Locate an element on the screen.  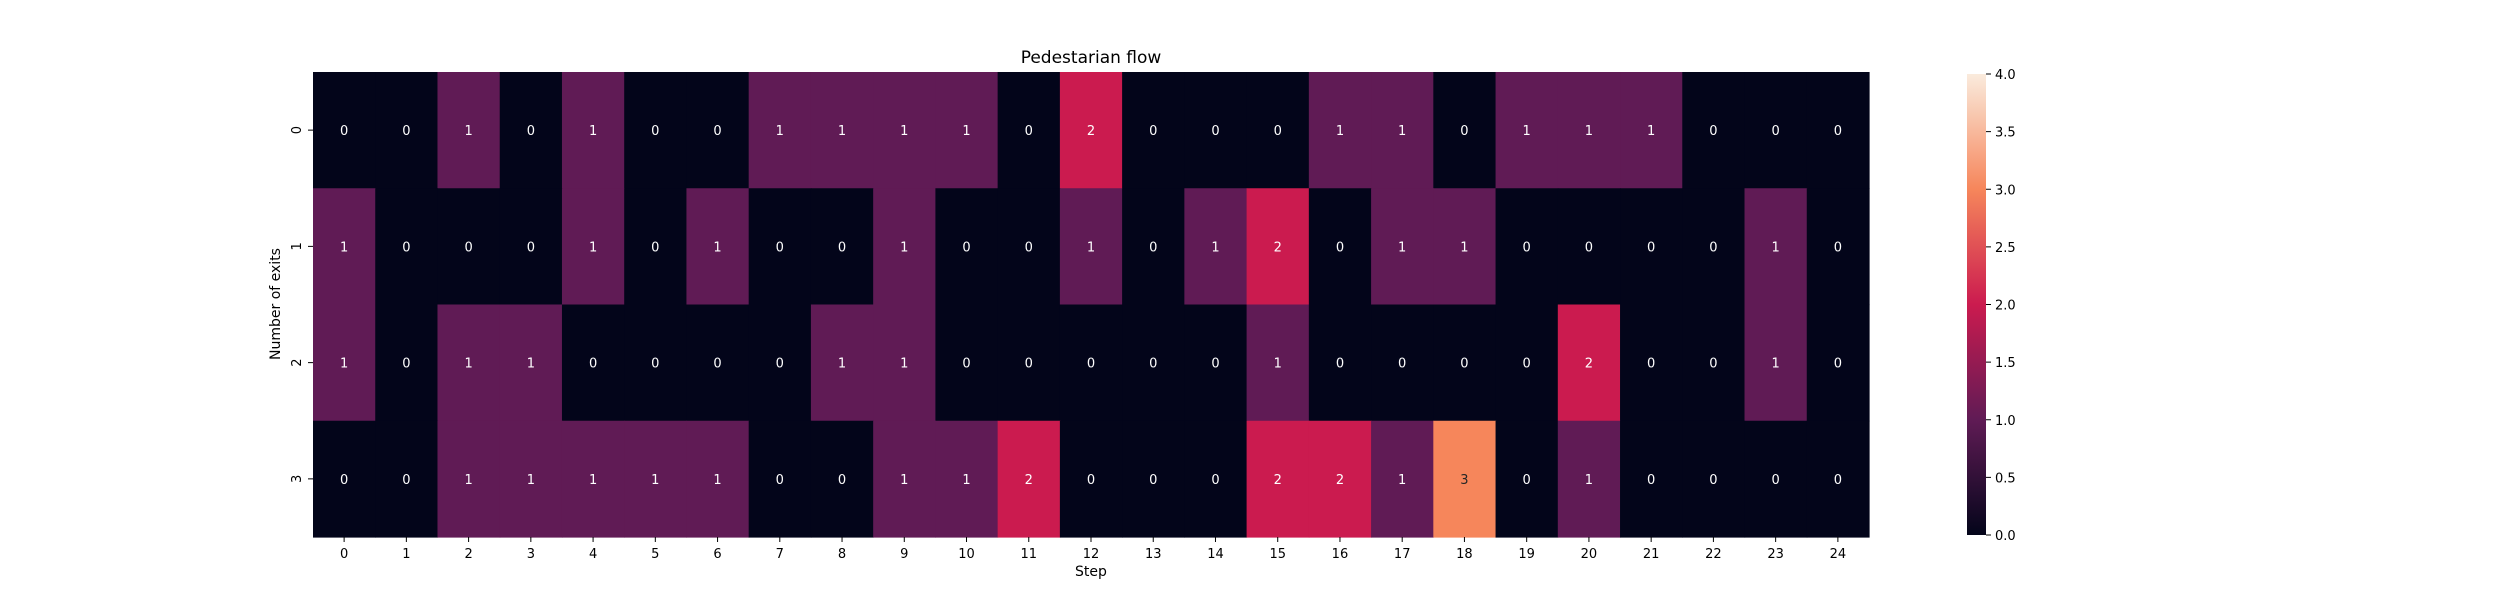
x-tick-label: 24 is located at coordinates (1838, 554).